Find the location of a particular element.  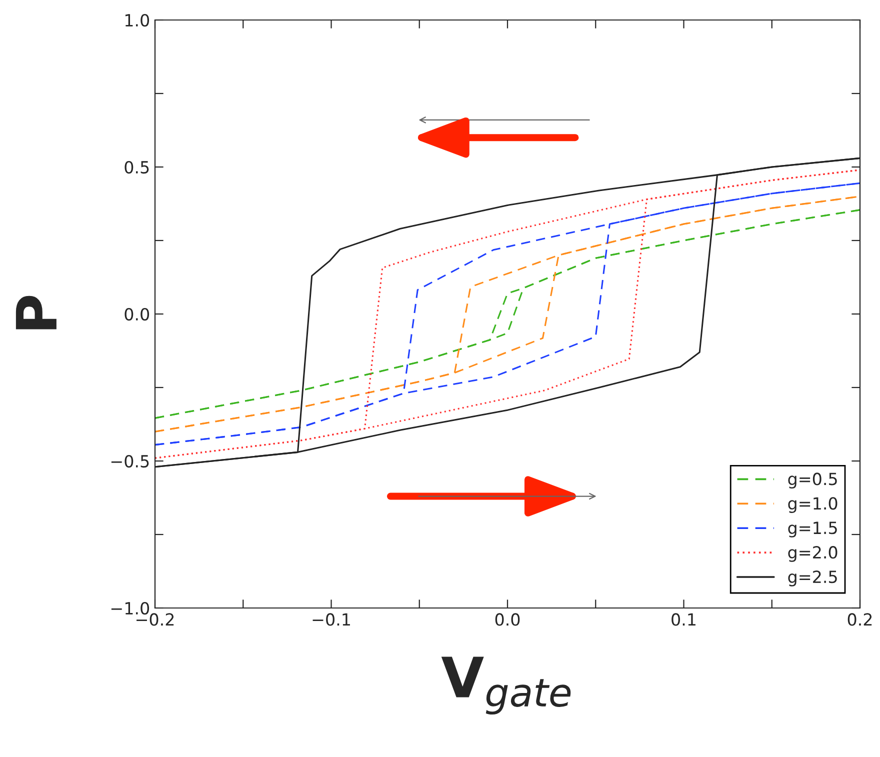

y-tick-label: −0.5 is located at coordinates (130, 461).